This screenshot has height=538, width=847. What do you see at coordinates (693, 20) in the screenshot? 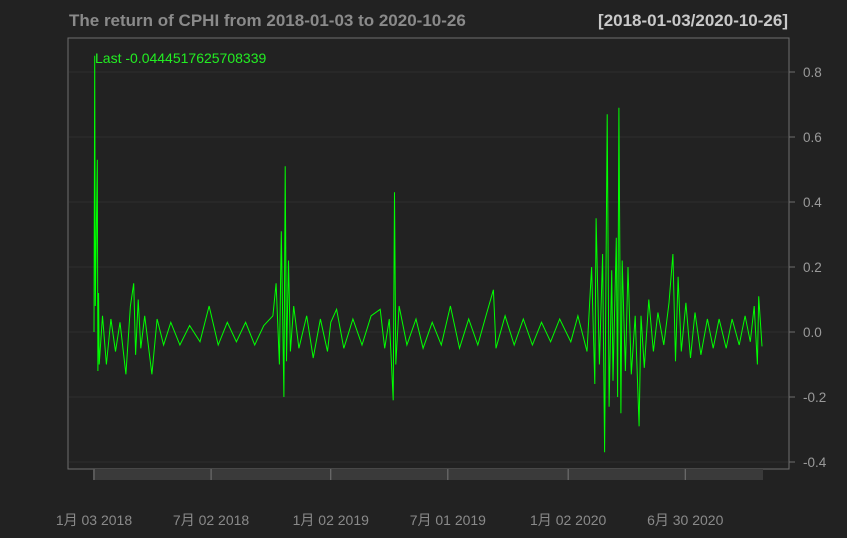
I see `date-range-label: [2018-01-03/2020-10-26]` at bounding box center [693, 20].